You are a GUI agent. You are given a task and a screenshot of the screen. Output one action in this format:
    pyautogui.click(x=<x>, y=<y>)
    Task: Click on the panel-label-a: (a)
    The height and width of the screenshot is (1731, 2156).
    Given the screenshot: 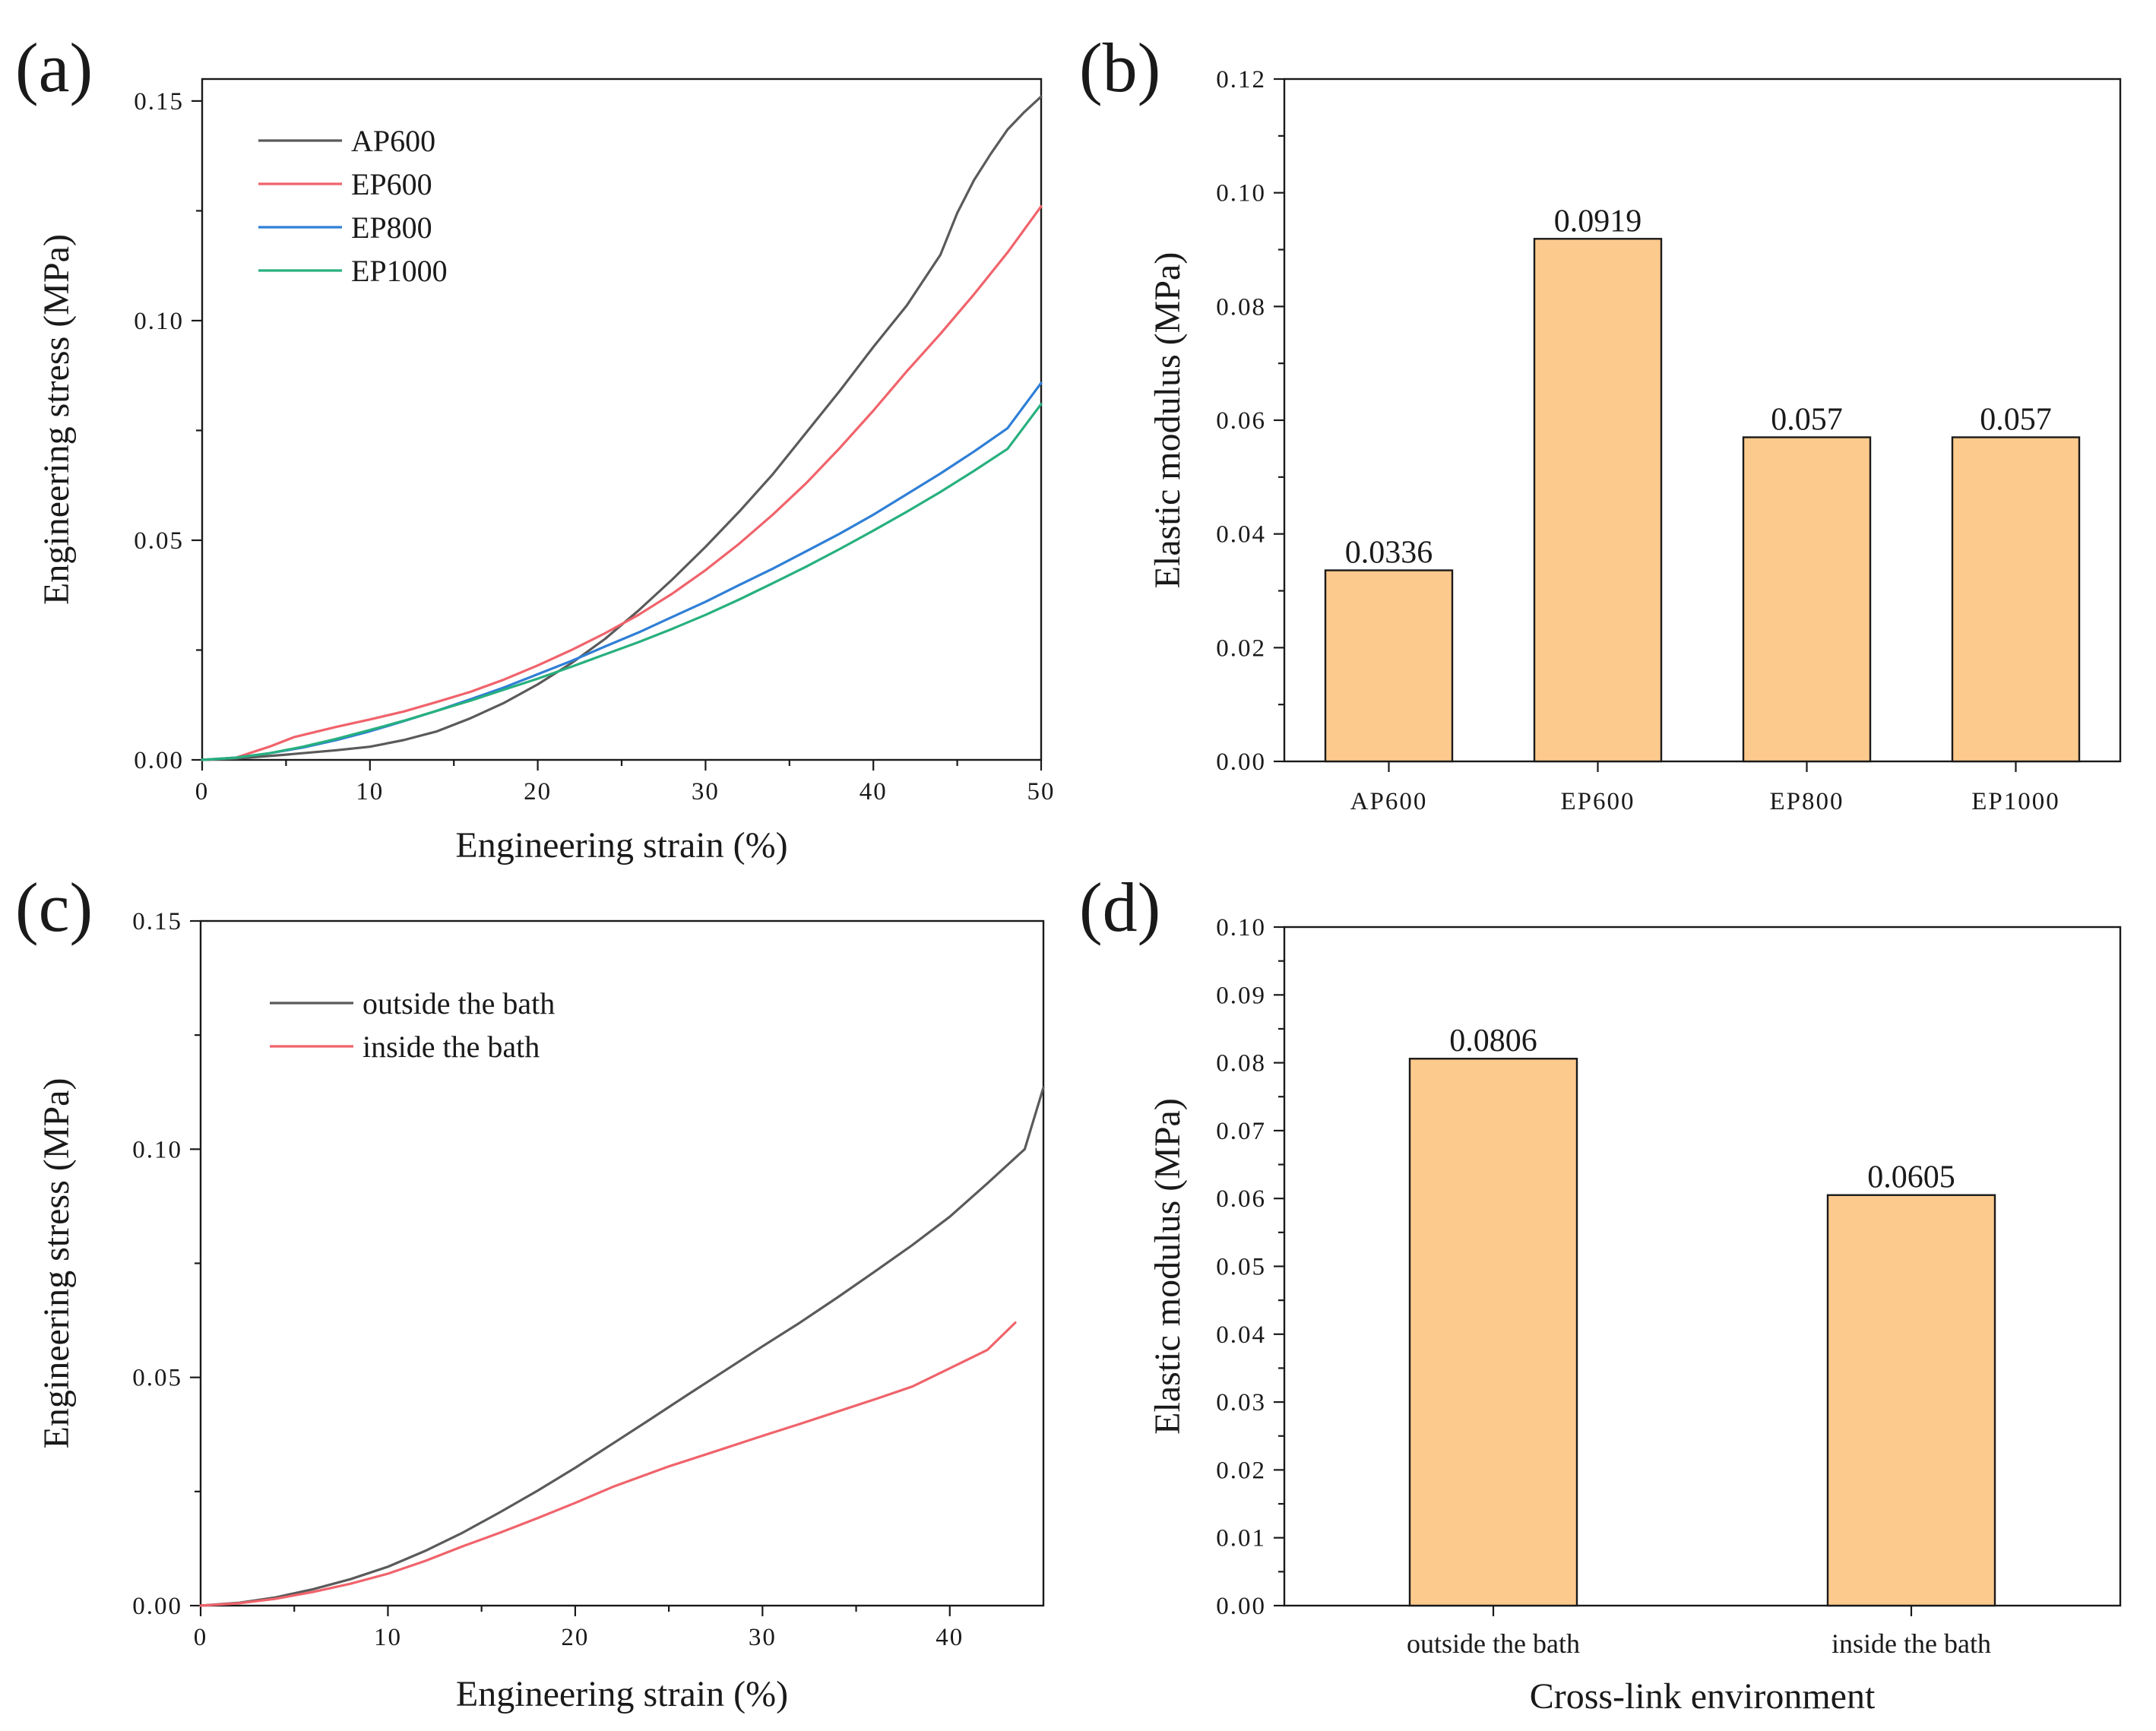 What is the action you would take?
    pyautogui.click(x=54, y=67)
    